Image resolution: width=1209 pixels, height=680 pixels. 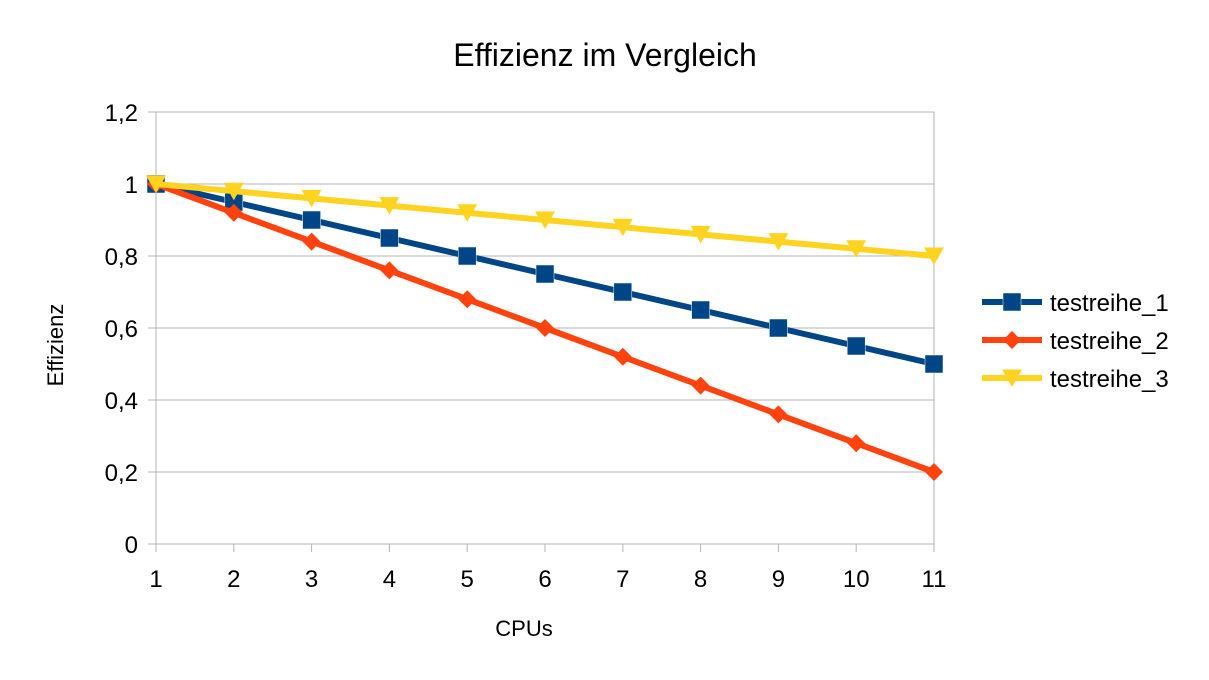 What do you see at coordinates (605, 55) in the screenshot?
I see `chart-title: Effizienz im Vergleich` at bounding box center [605, 55].